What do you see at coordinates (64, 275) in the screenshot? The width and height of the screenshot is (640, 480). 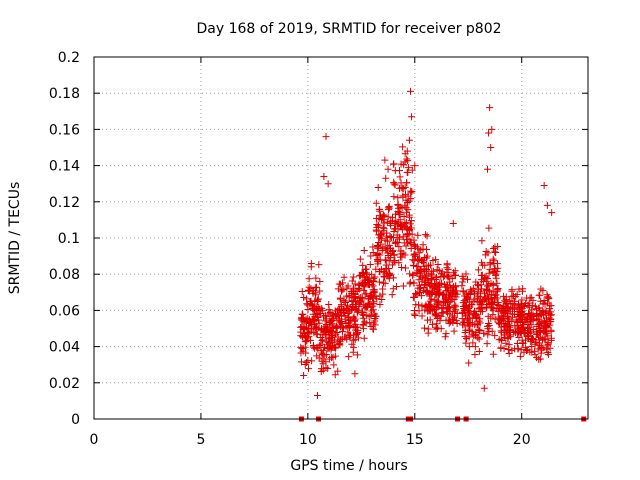 I see `y-tick-label: 0.08` at bounding box center [64, 275].